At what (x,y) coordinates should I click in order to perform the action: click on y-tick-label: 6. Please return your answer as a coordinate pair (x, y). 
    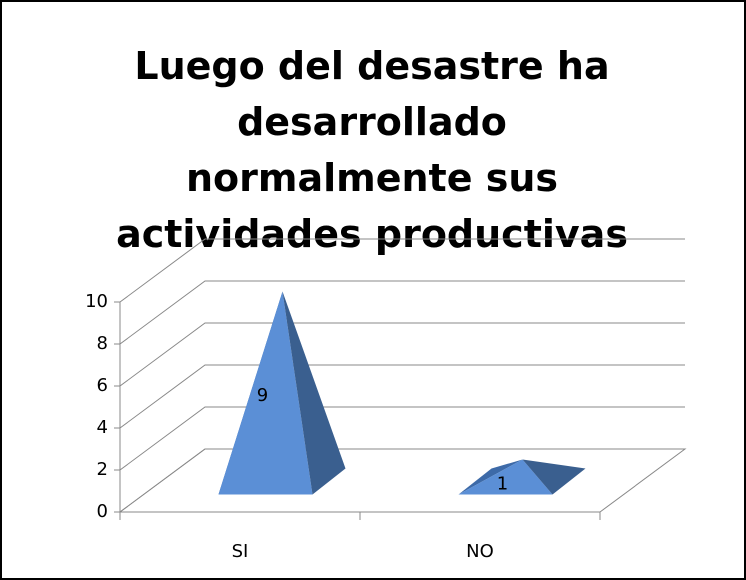
    Looking at the image, I should click on (102, 385).